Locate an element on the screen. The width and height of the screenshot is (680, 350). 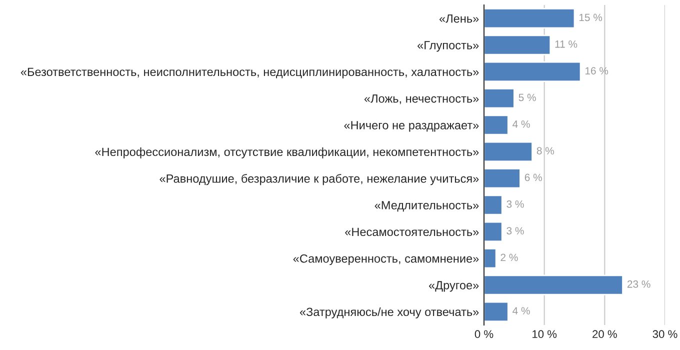
y-tick-label: «Ложь, нечестность» is located at coordinates (421, 99).